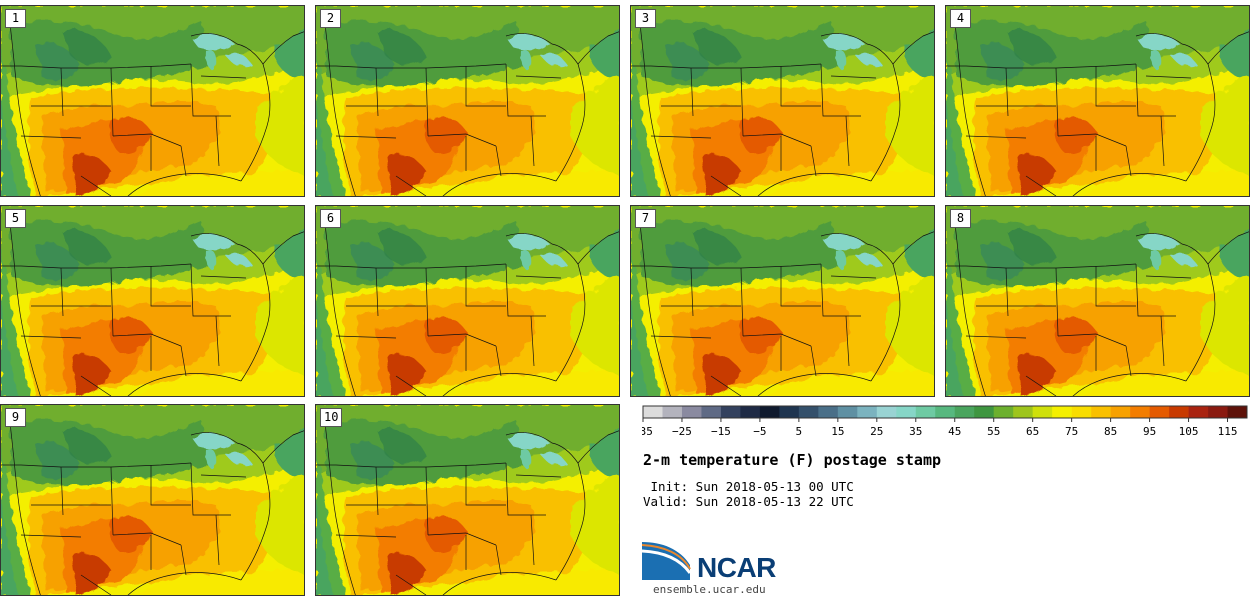 This screenshot has width=1260, height=597. What do you see at coordinates (721, 431) in the screenshot?
I see `colorbar-tick-label: −15` at bounding box center [721, 431].